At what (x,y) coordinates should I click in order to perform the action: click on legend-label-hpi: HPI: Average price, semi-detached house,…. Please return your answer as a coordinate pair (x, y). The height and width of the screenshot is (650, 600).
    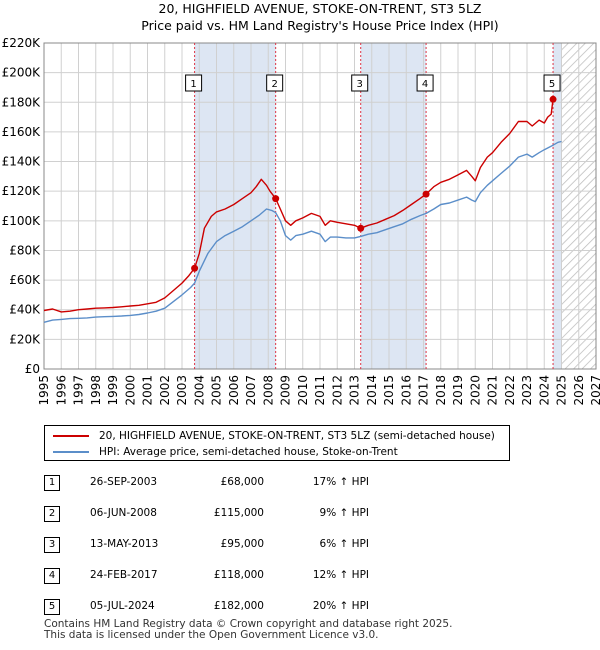
    Looking at the image, I should click on (248, 452).